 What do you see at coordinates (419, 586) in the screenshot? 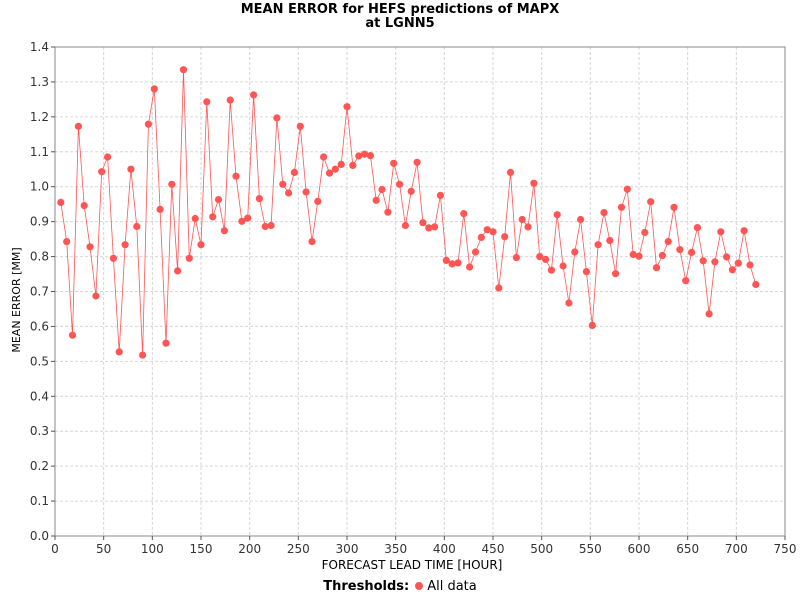
I see `legend-marker-icon` at bounding box center [419, 586].